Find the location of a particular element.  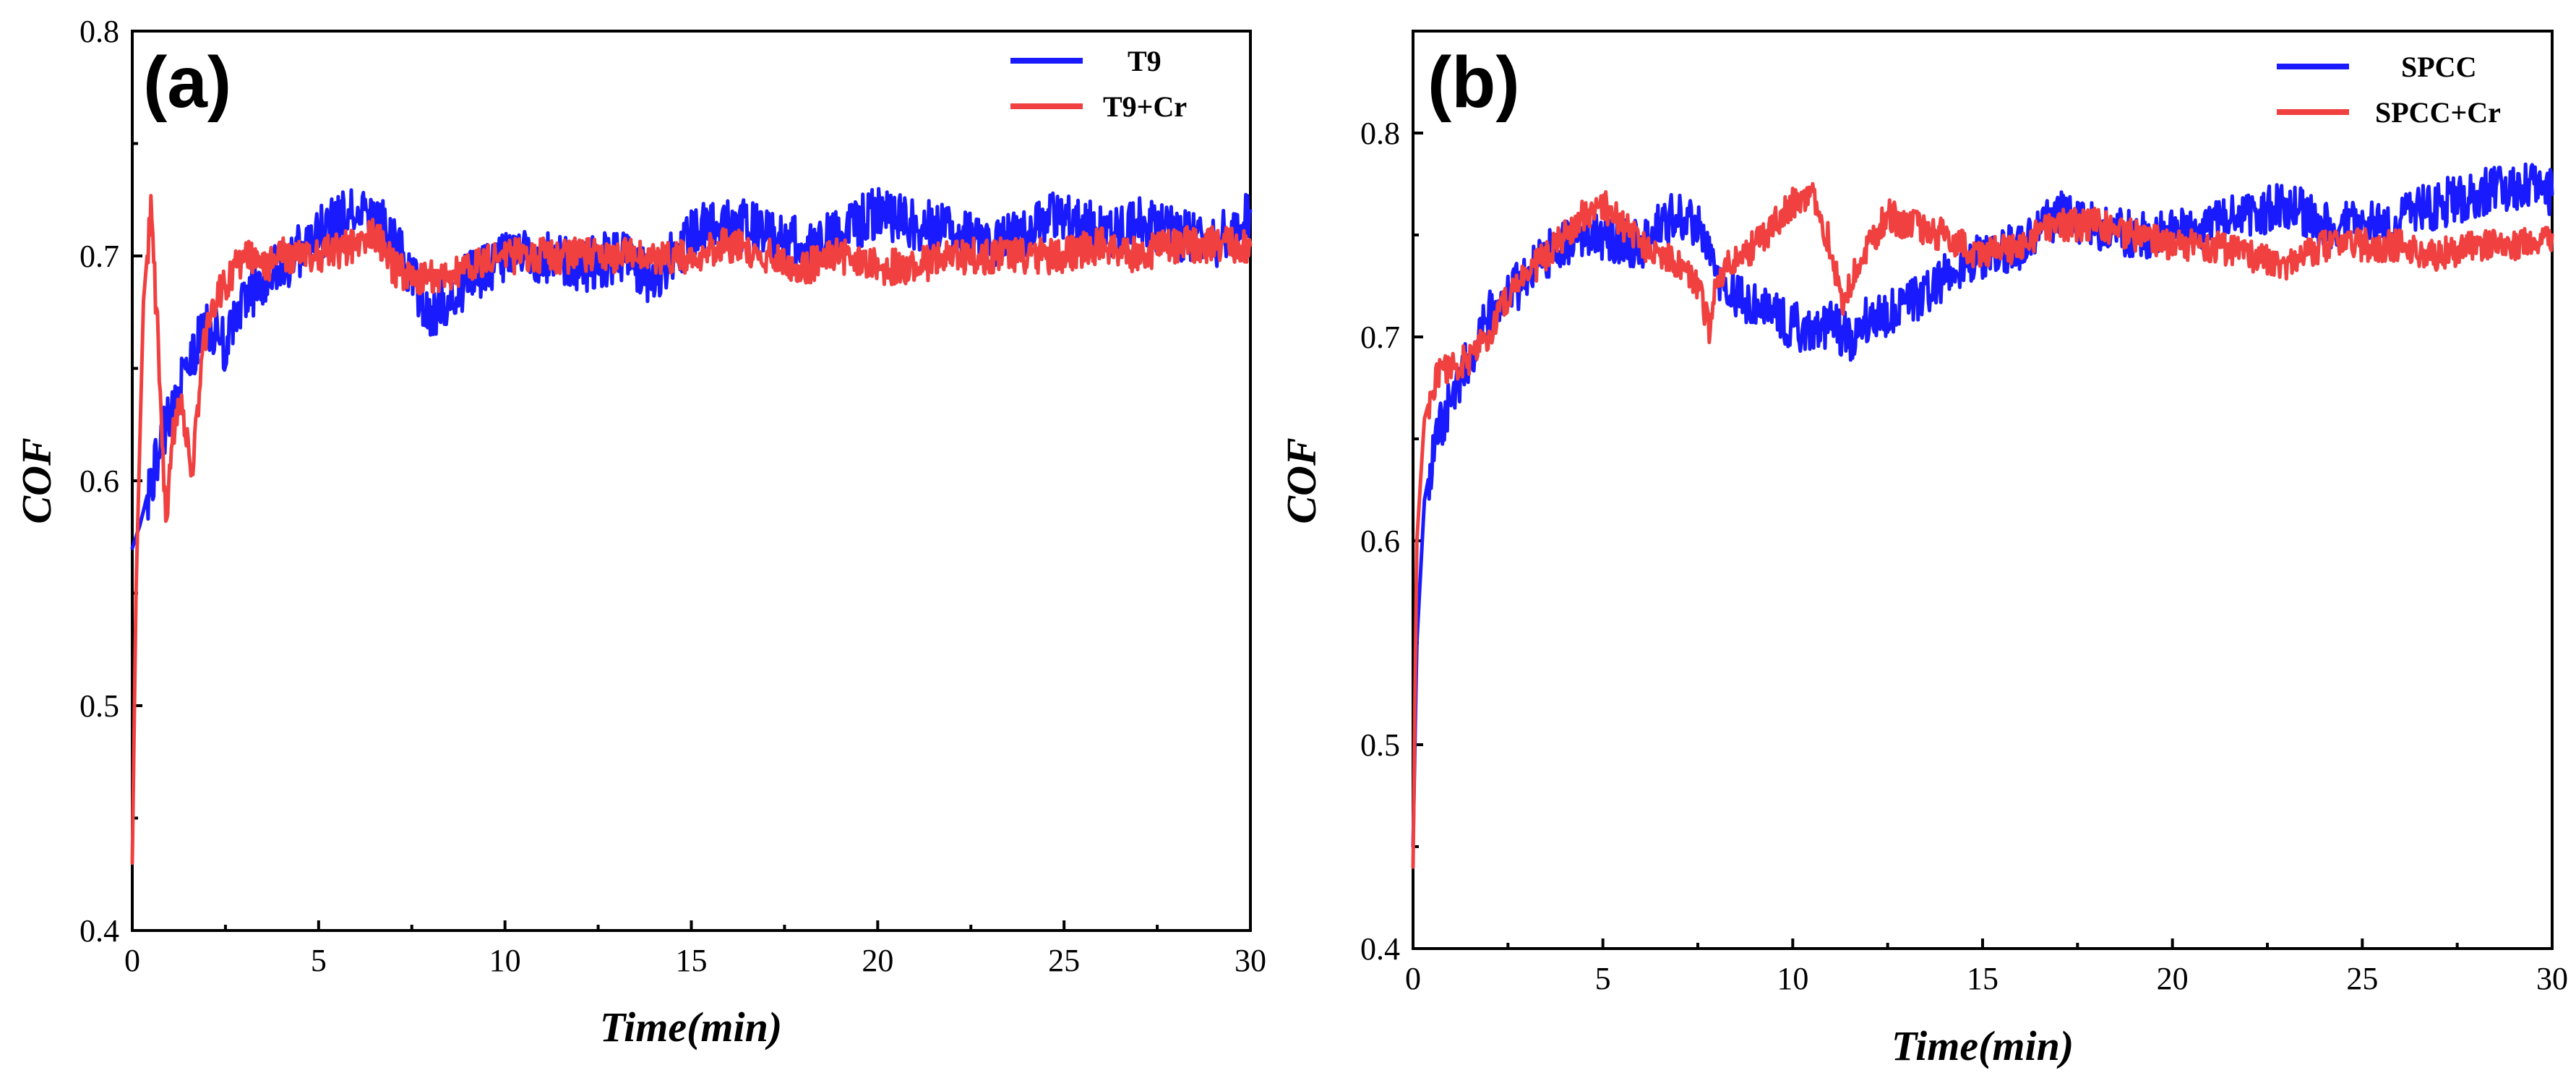

panel-label: (a) is located at coordinates (187, 82).